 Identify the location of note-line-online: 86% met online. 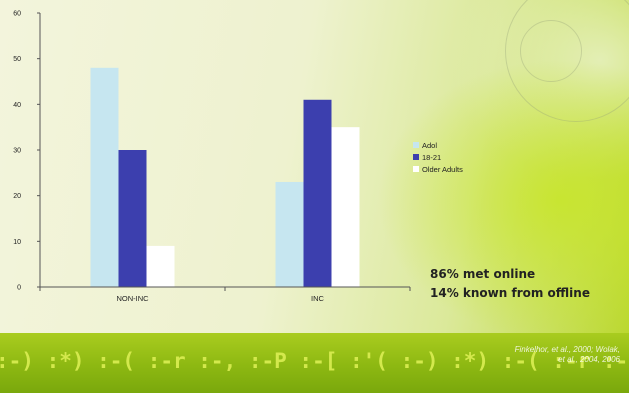
(483, 274).